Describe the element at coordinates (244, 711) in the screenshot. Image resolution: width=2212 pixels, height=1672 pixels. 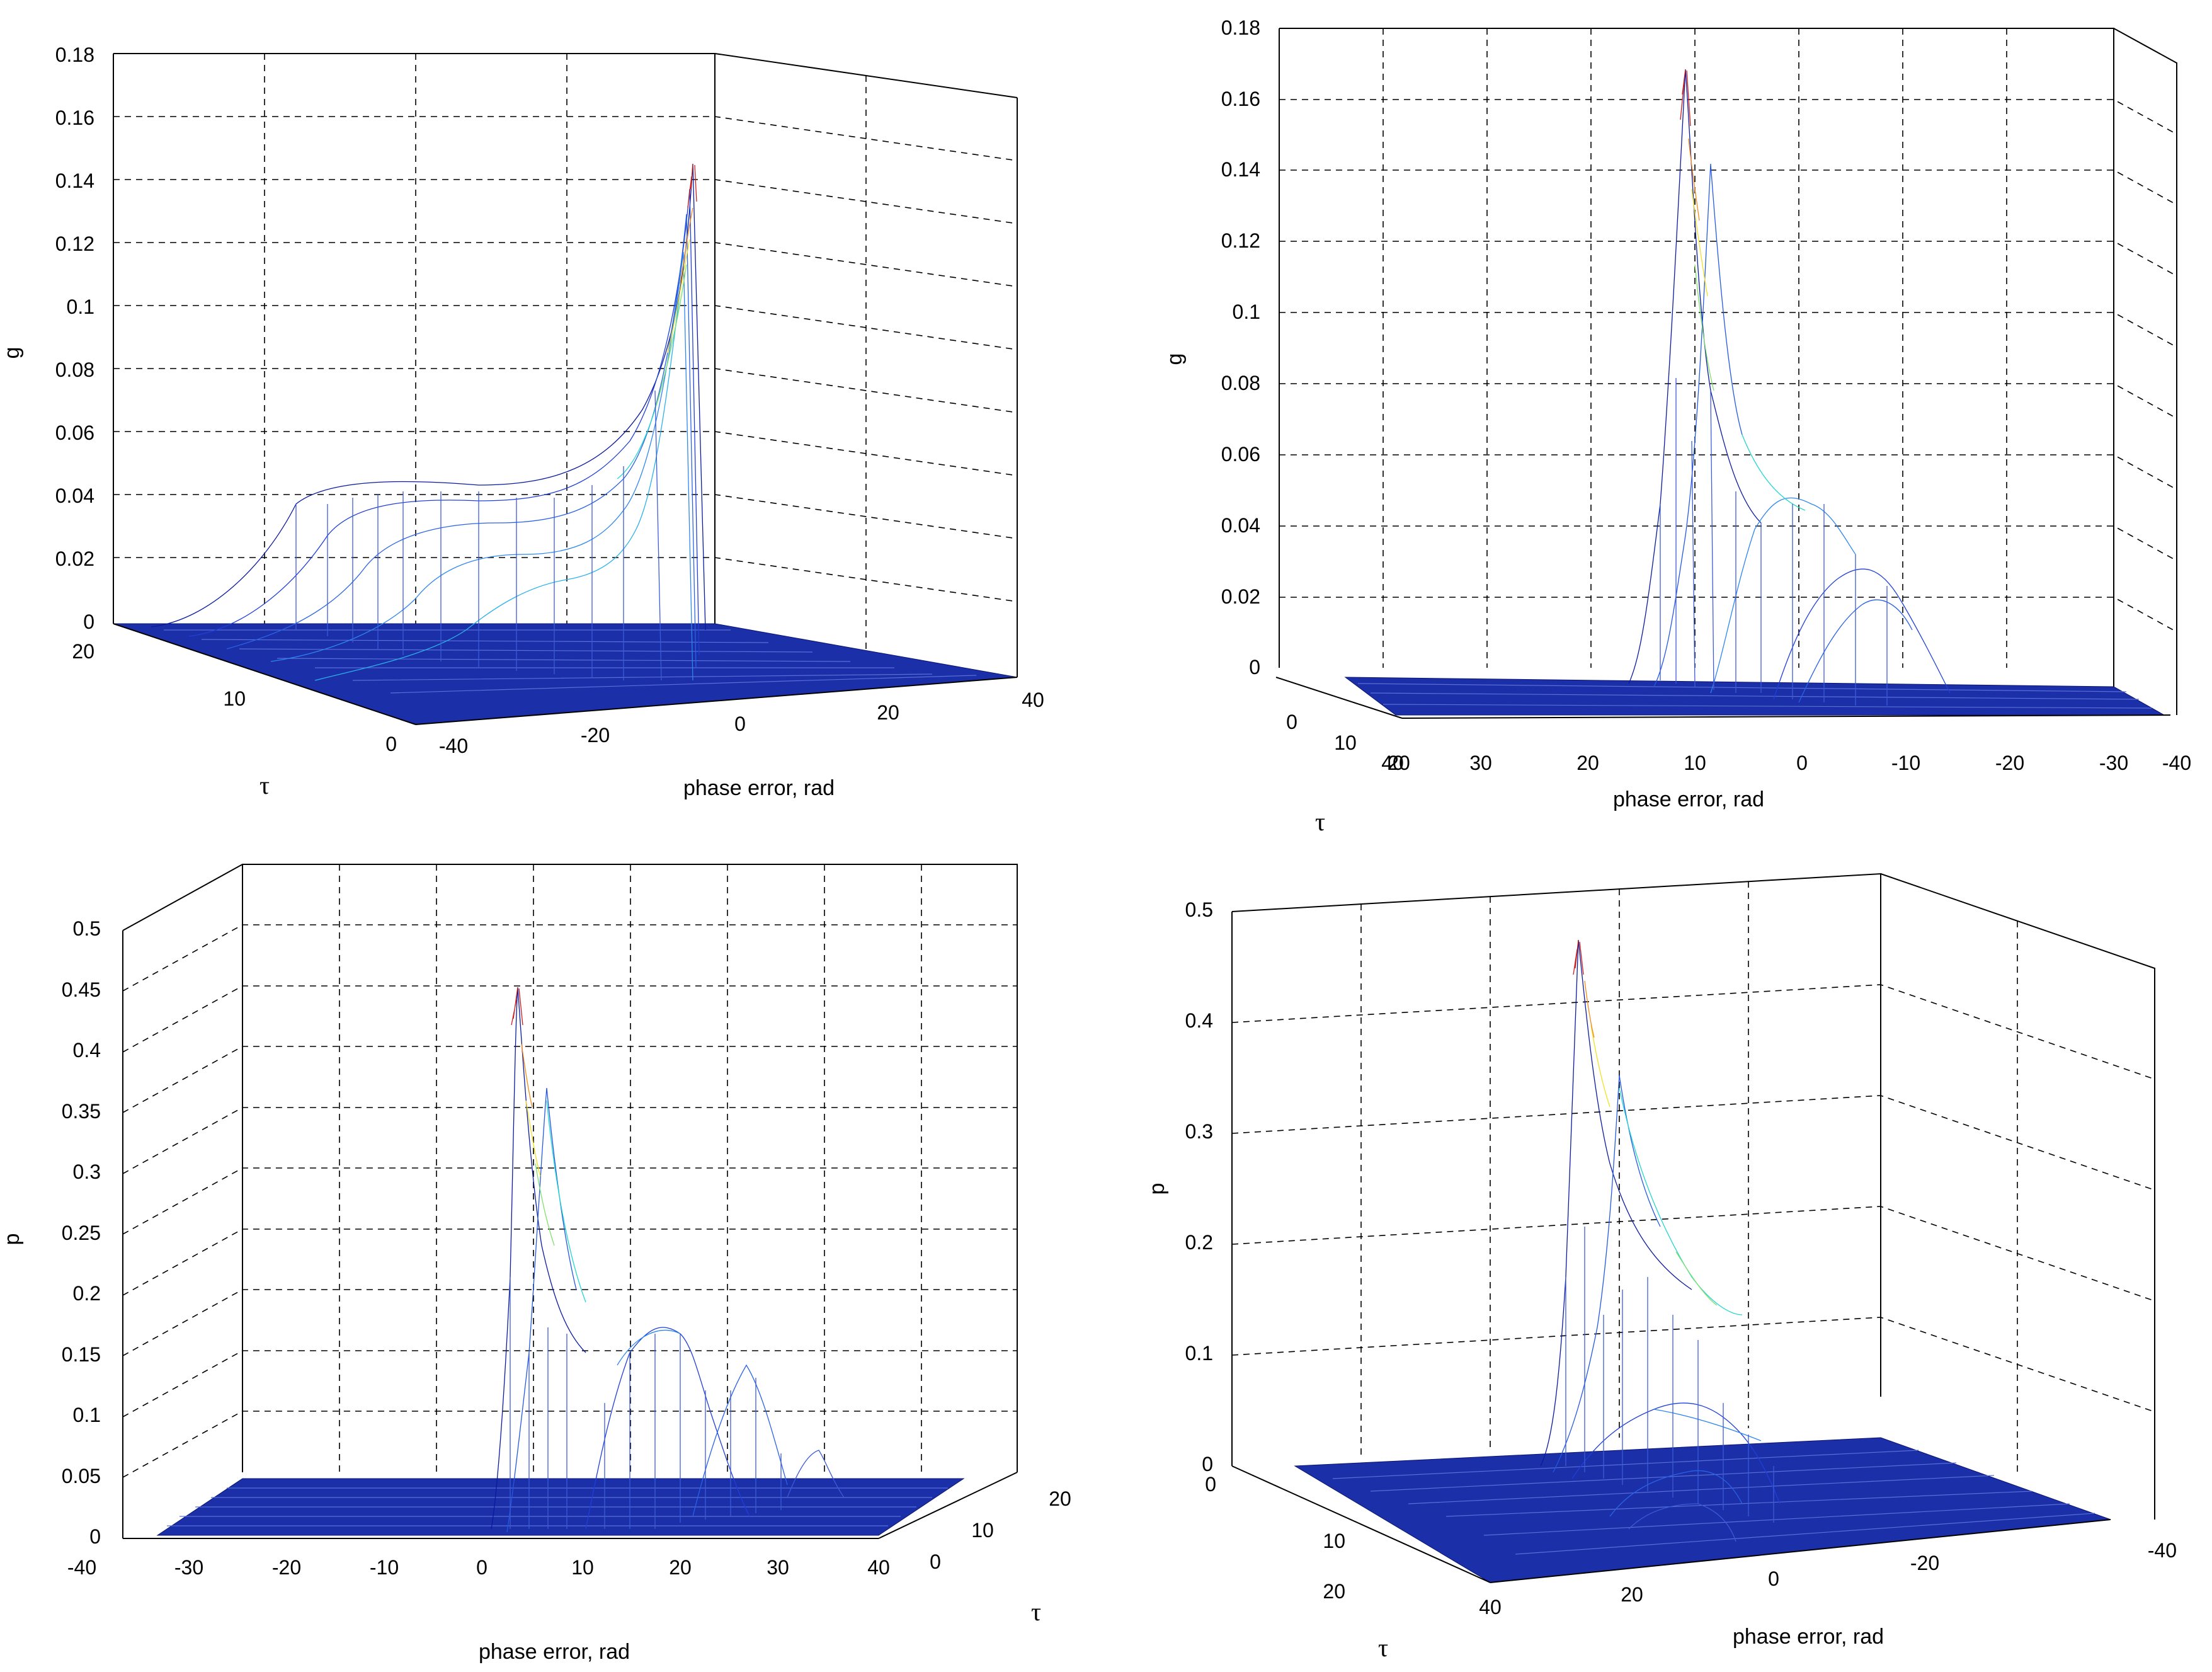
I see `y-axis: 20 10 0 τ` at that location.